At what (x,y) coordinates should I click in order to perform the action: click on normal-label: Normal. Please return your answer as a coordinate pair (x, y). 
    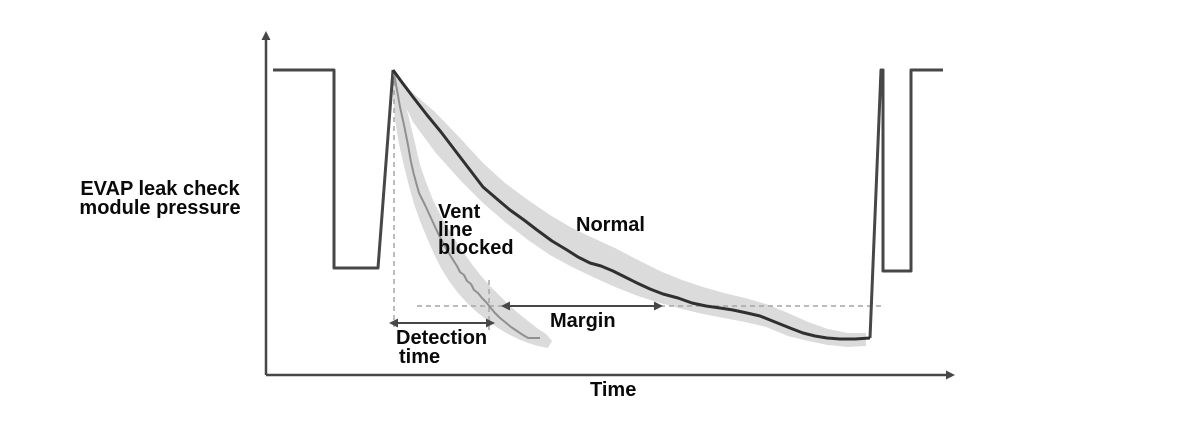
    Looking at the image, I should click on (610, 225).